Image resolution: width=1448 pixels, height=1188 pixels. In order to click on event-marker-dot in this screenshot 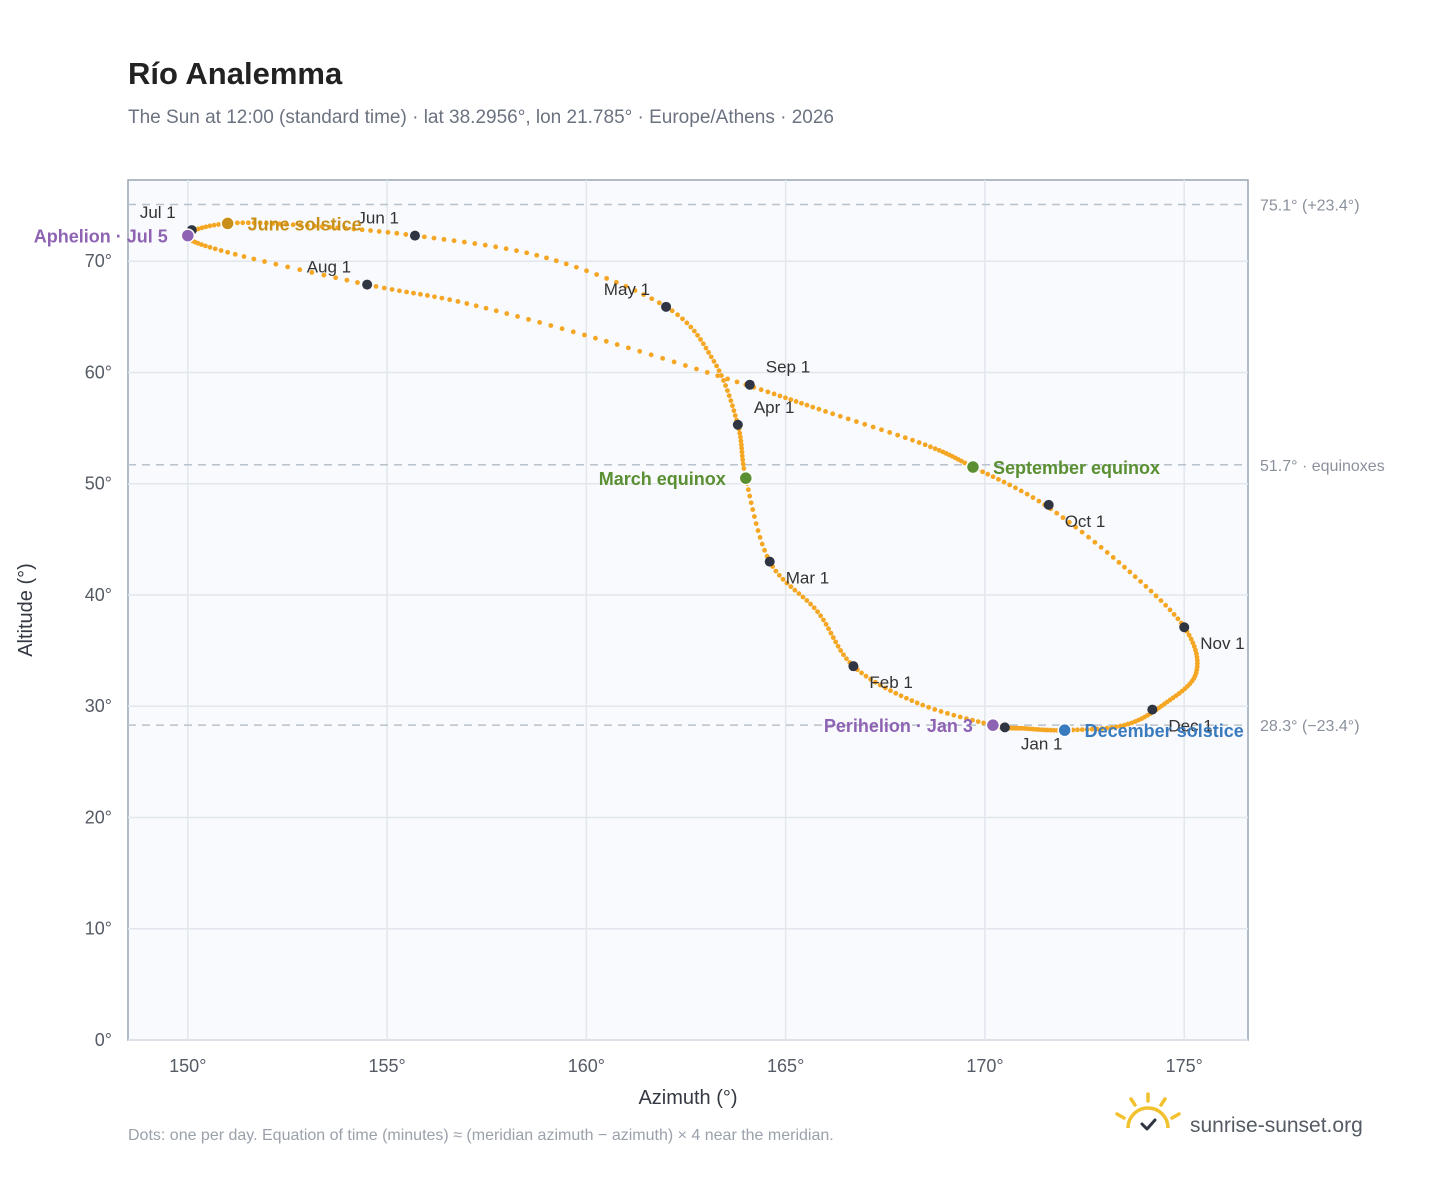, I will do `click(1064, 730)`.